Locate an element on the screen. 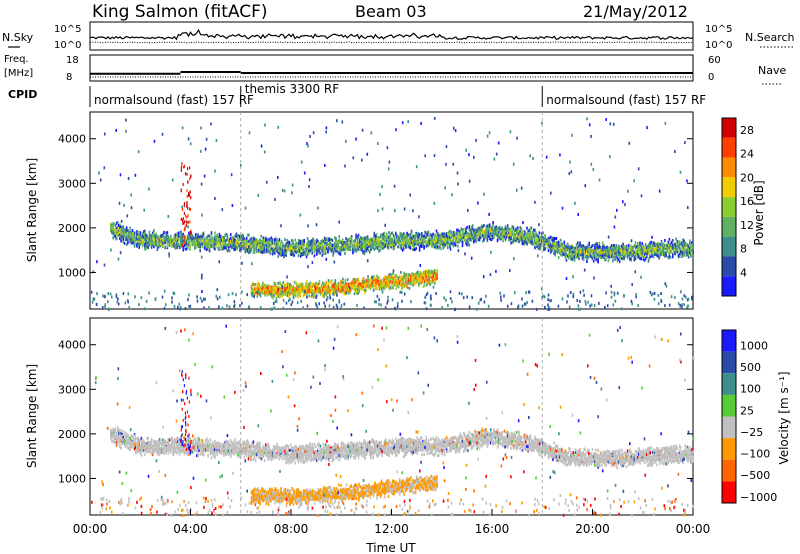 The width and height of the screenshot is (800, 554). power-point-2087 is located at coordinates (405, 243).